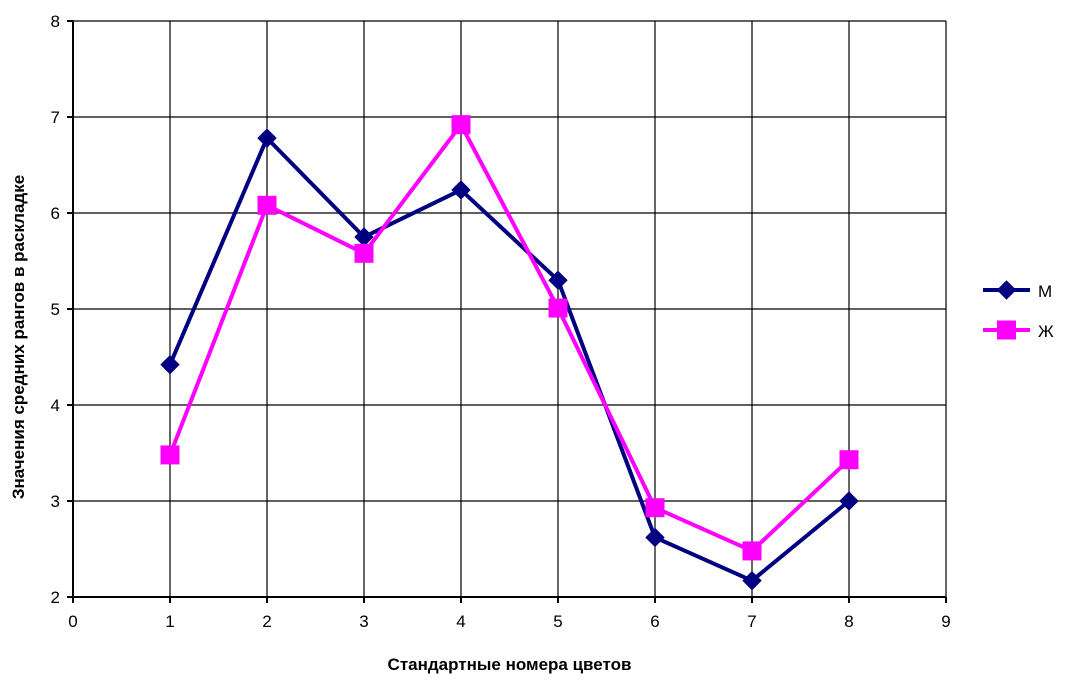 The width and height of the screenshot is (1066, 682). I want to click on x-tick-label: 0, so click(72, 621).